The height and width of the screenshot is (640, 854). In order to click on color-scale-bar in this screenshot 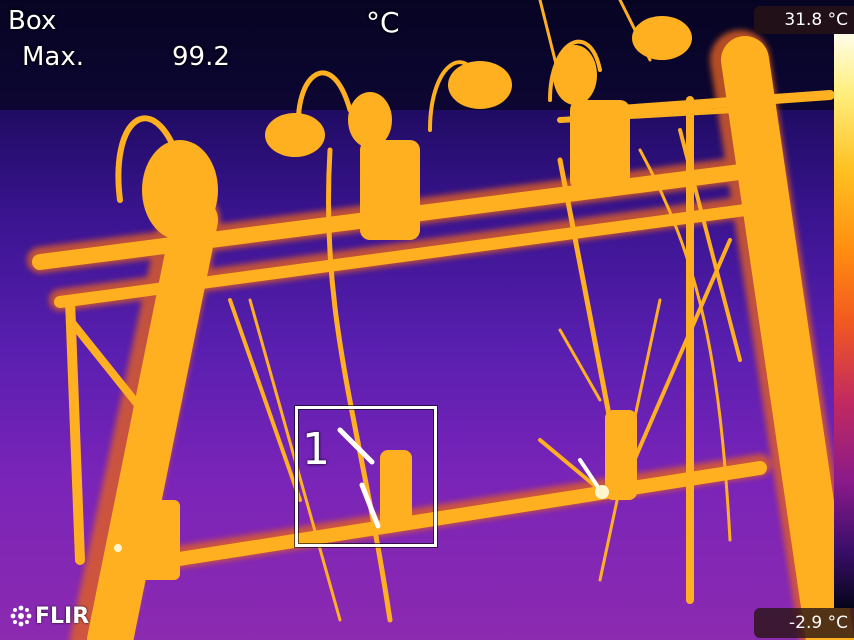, I will do `click(844, 321)`.